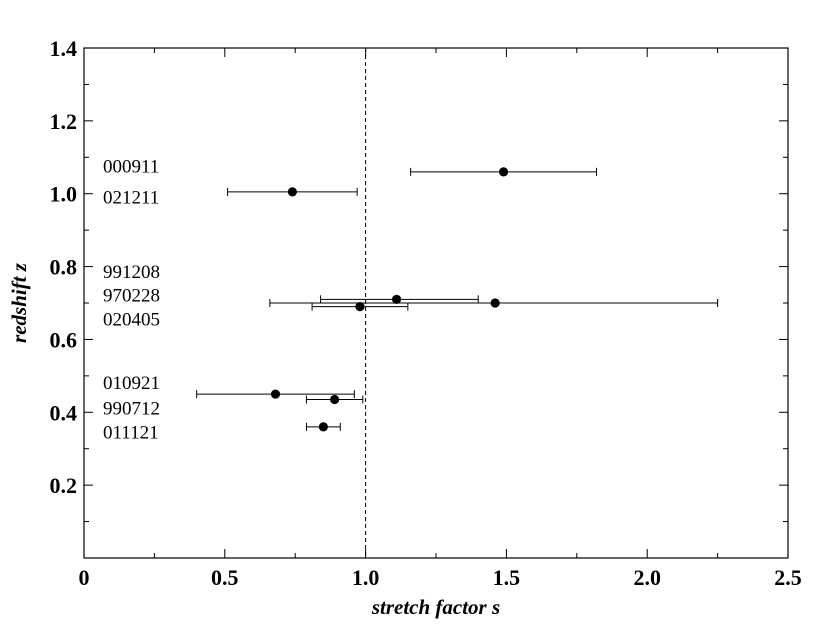 Image resolution: width=830 pixels, height=642 pixels. Describe the element at coordinates (647, 577) in the screenshot. I see `x-tick-label: 2.0` at that location.